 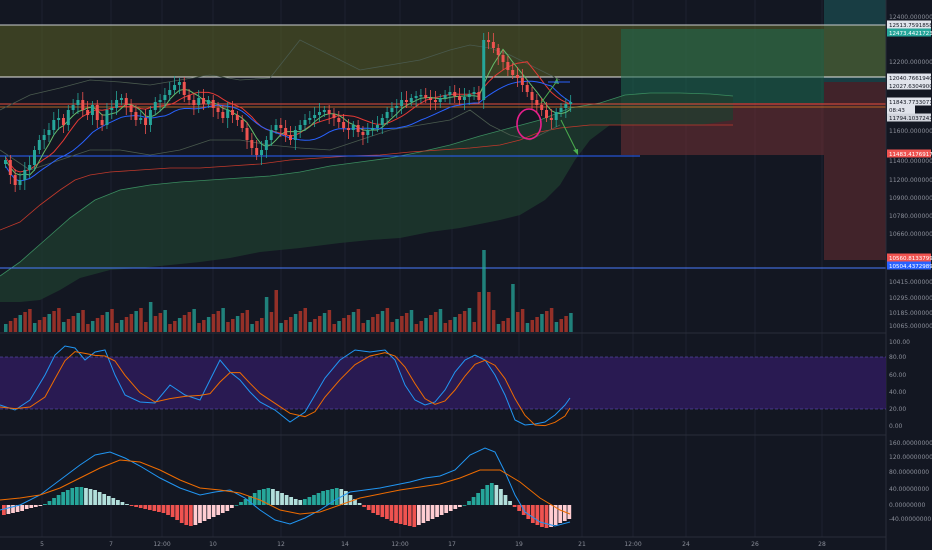 I want to click on price-label-text: 10504.43729891, so click(x=910, y=267).